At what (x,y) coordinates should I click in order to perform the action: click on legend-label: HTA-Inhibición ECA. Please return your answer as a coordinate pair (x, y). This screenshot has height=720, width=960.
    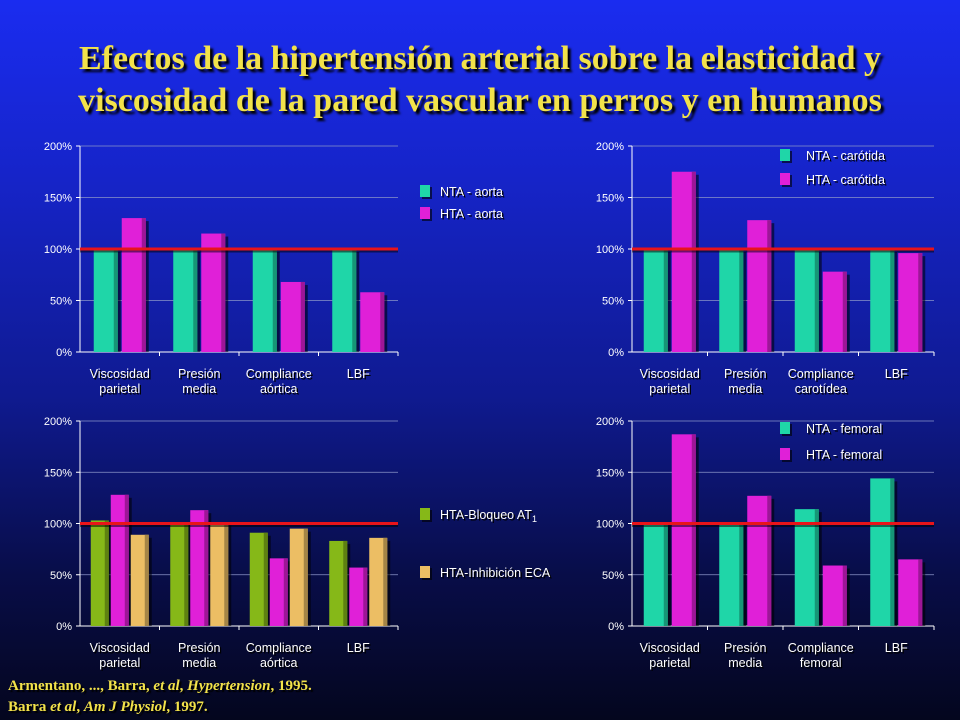
    Looking at the image, I should click on (495, 573).